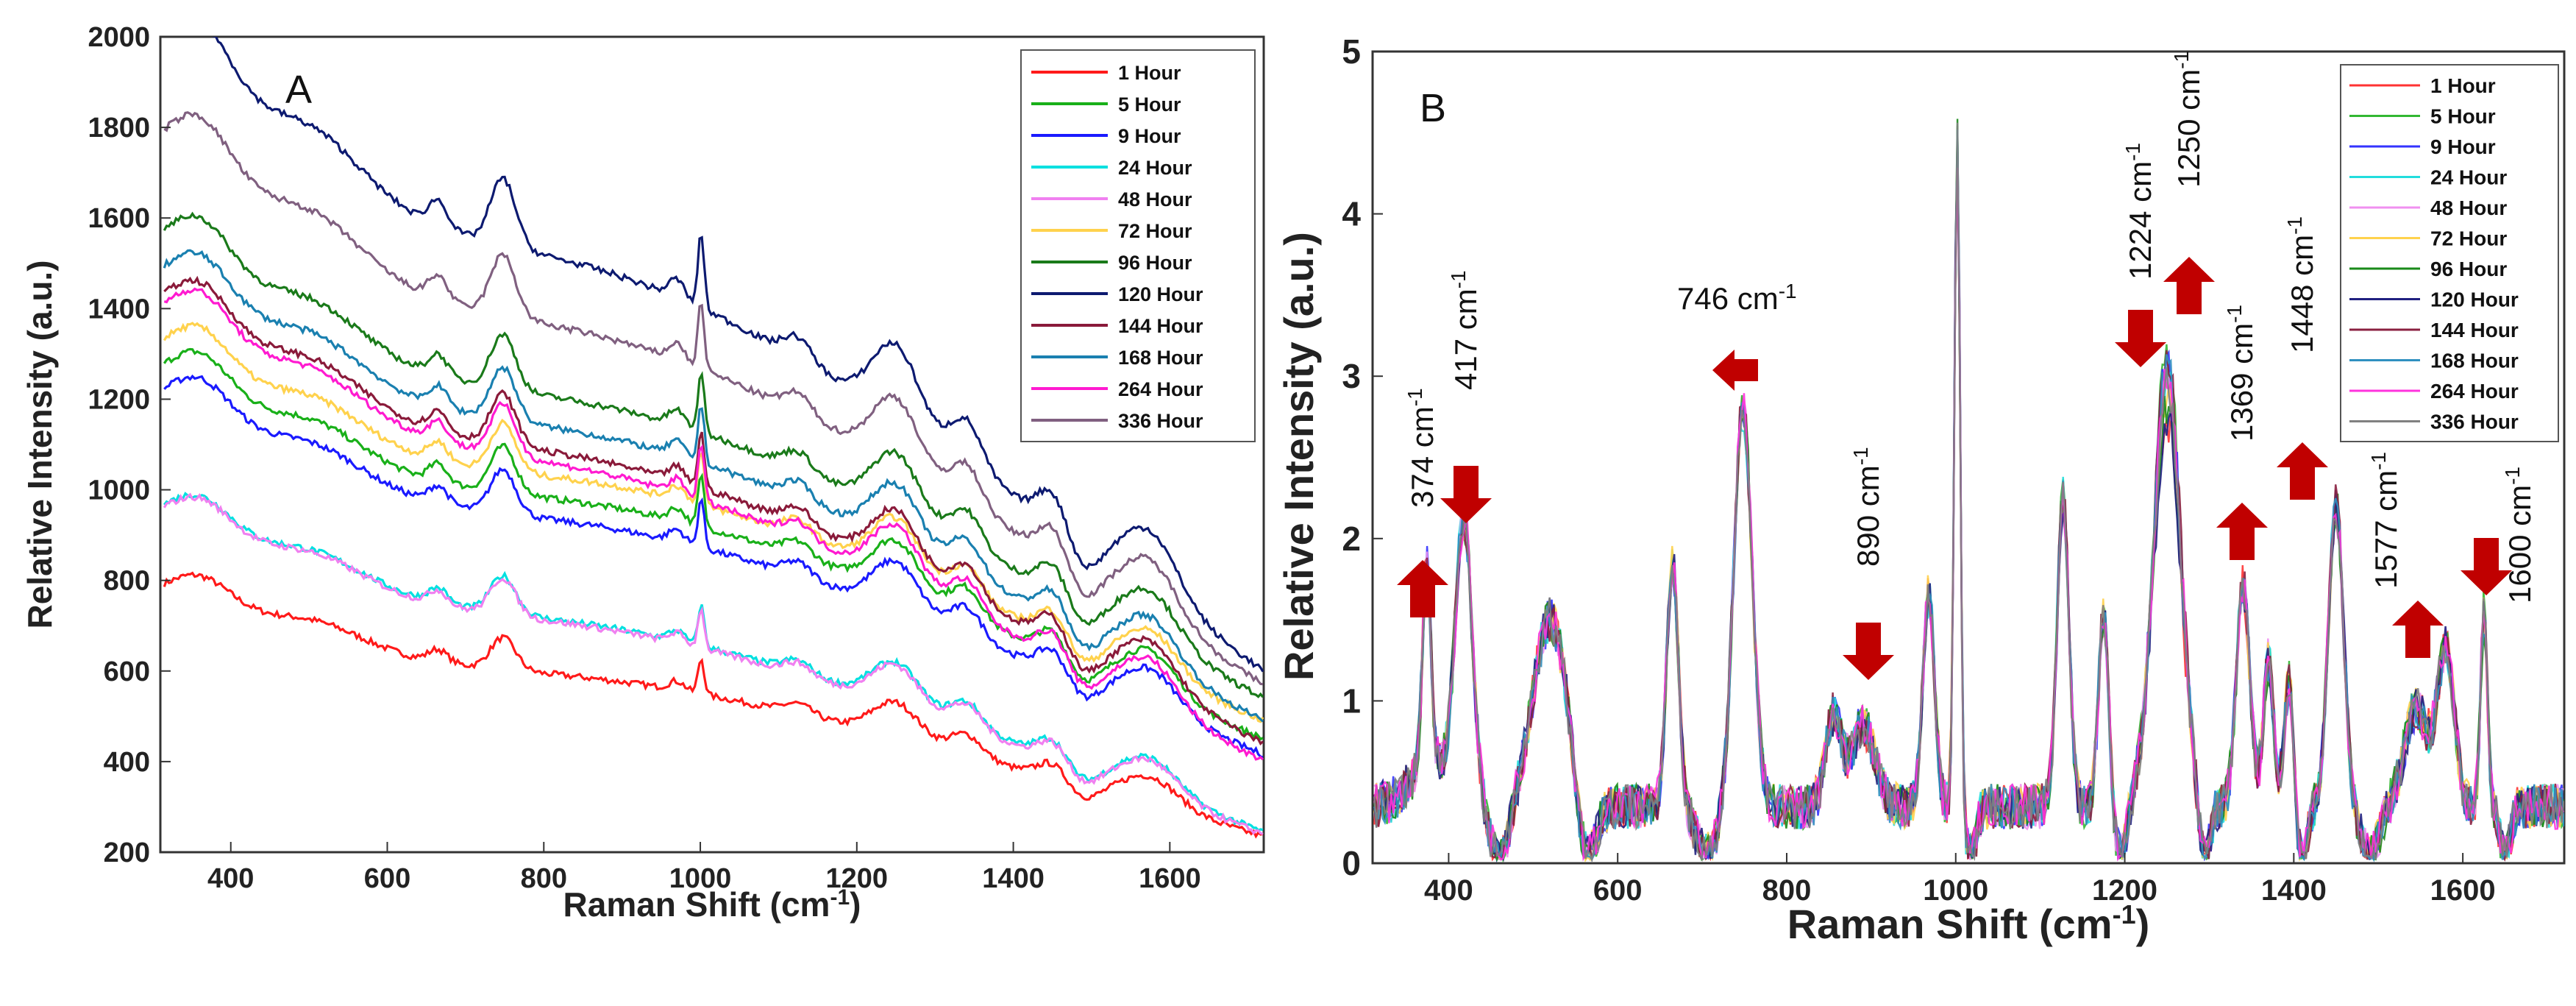 This screenshot has height=1006, width=2576. I want to click on panel-a-y-axis-title: Relative Intensity (a.u.), so click(40, 444).